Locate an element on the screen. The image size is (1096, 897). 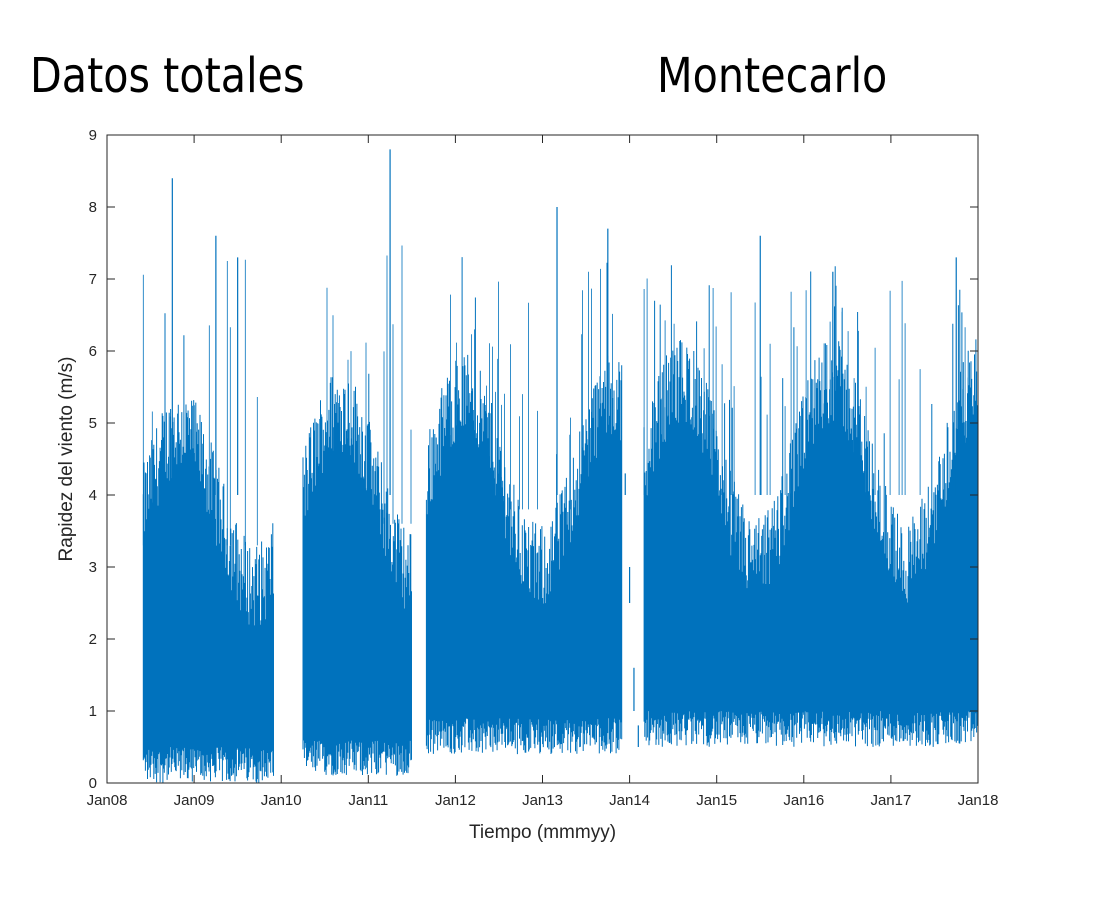
x-tick-label: Jan10 is located at coordinates (281, 800).